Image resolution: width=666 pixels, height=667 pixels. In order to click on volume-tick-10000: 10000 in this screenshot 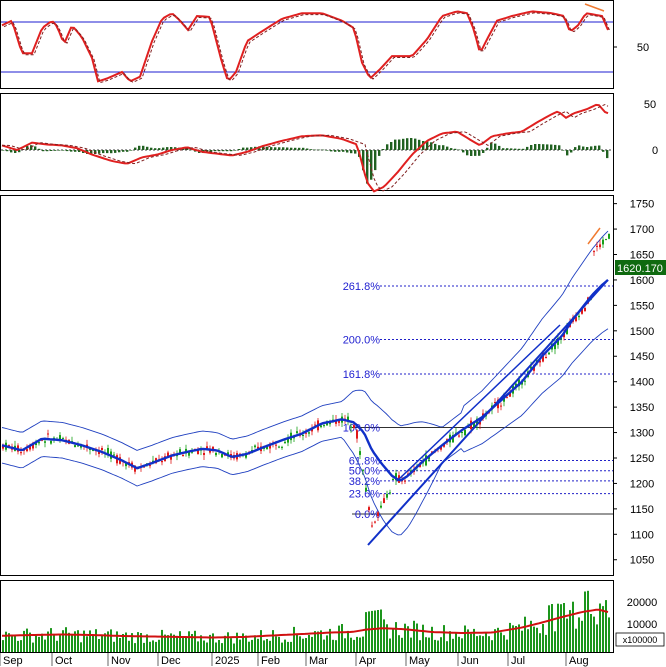, I will do `click(642, 625)`.